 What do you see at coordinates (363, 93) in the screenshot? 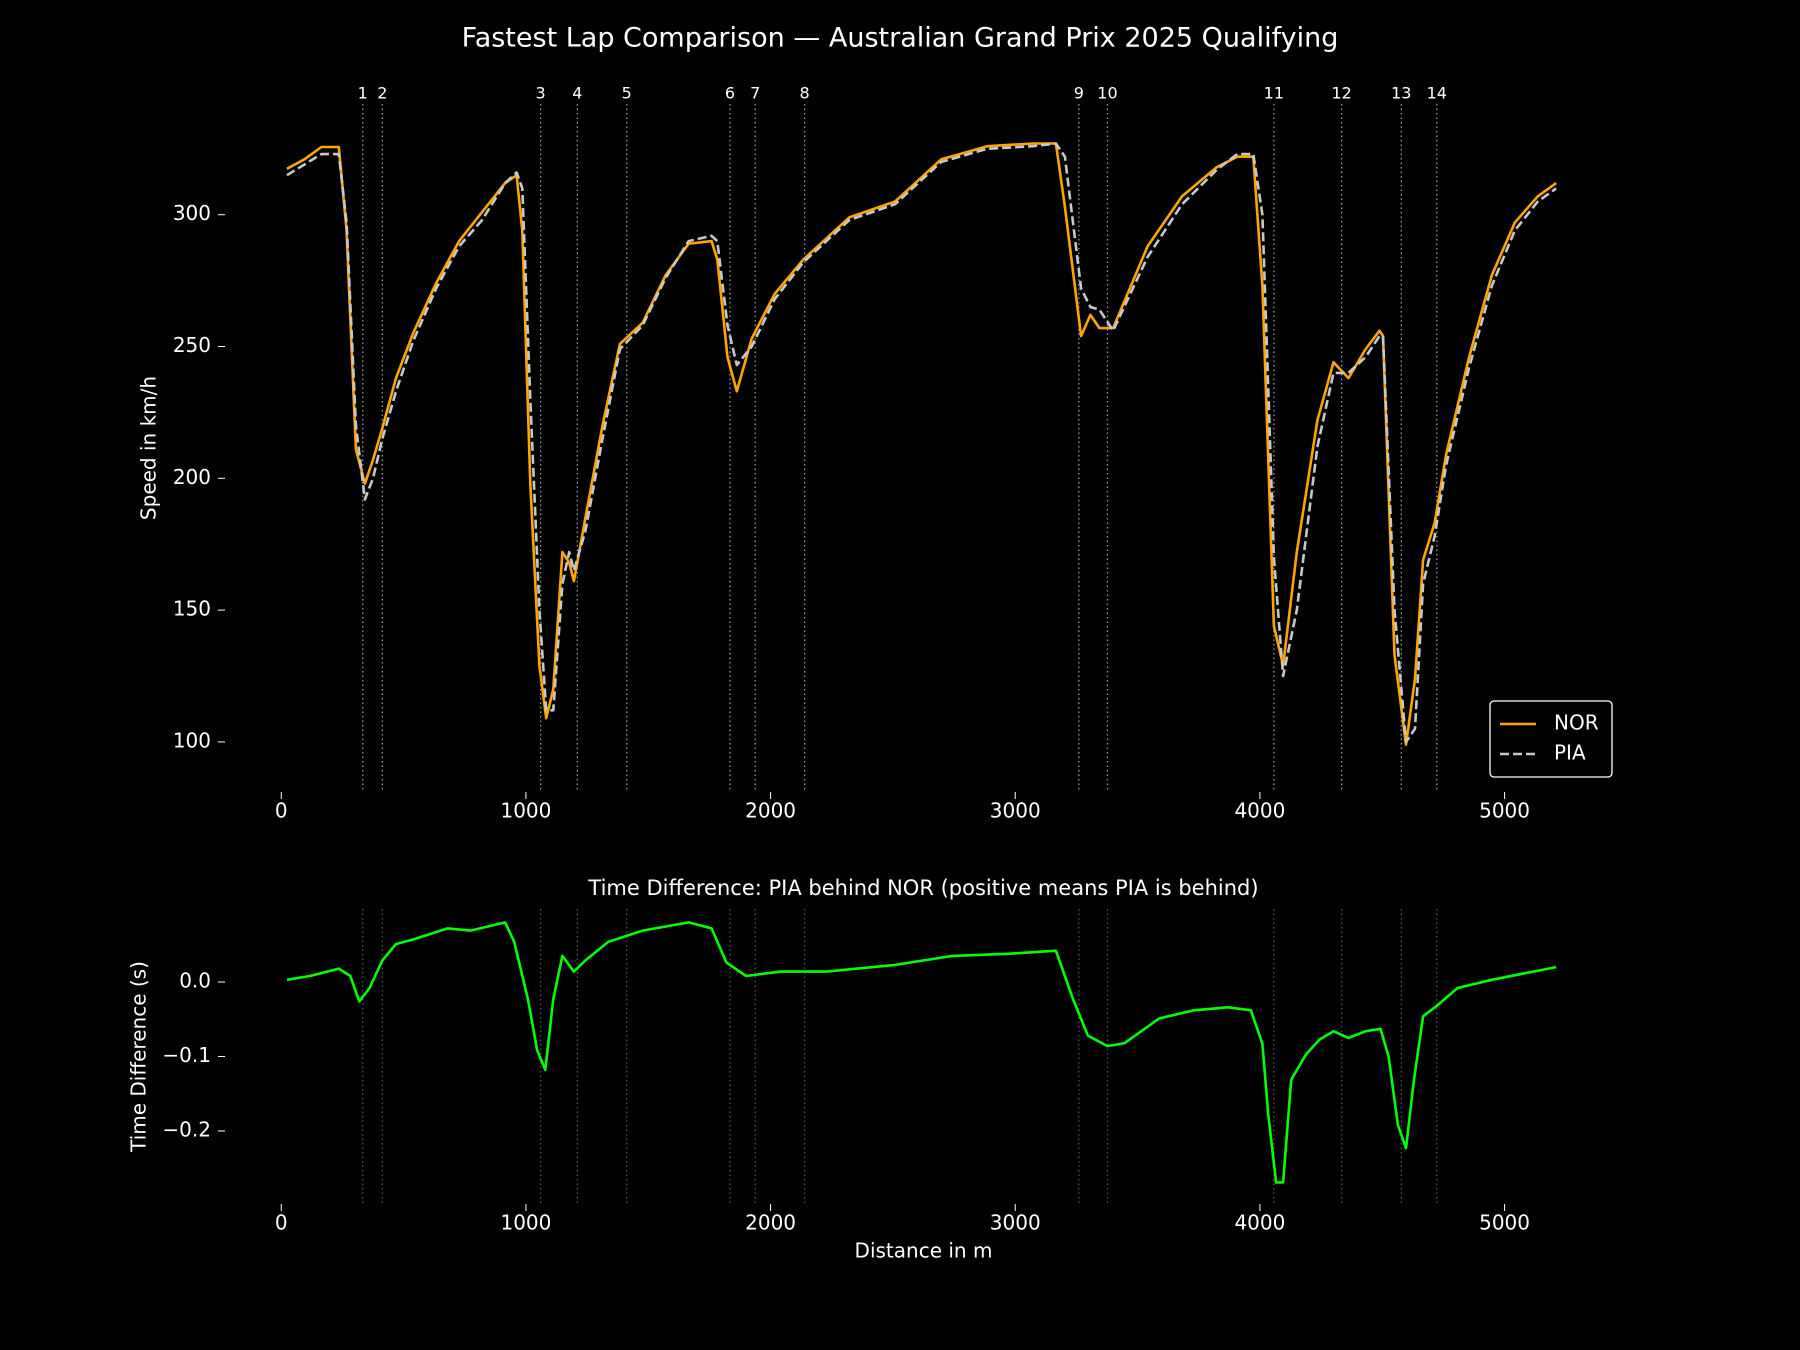
I see `corner-label: 1` at bounding box center [363, 93].